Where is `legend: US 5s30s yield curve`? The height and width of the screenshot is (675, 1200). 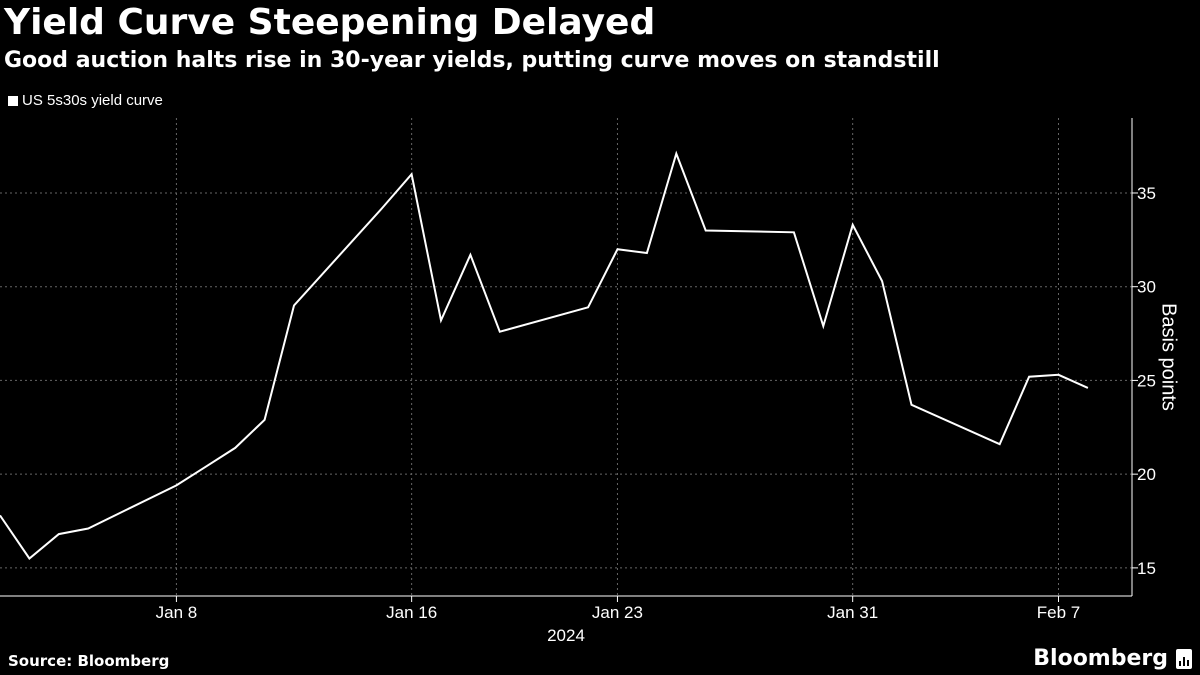 legend: US 5s30s yield curve is located at coordinates (85, 100).